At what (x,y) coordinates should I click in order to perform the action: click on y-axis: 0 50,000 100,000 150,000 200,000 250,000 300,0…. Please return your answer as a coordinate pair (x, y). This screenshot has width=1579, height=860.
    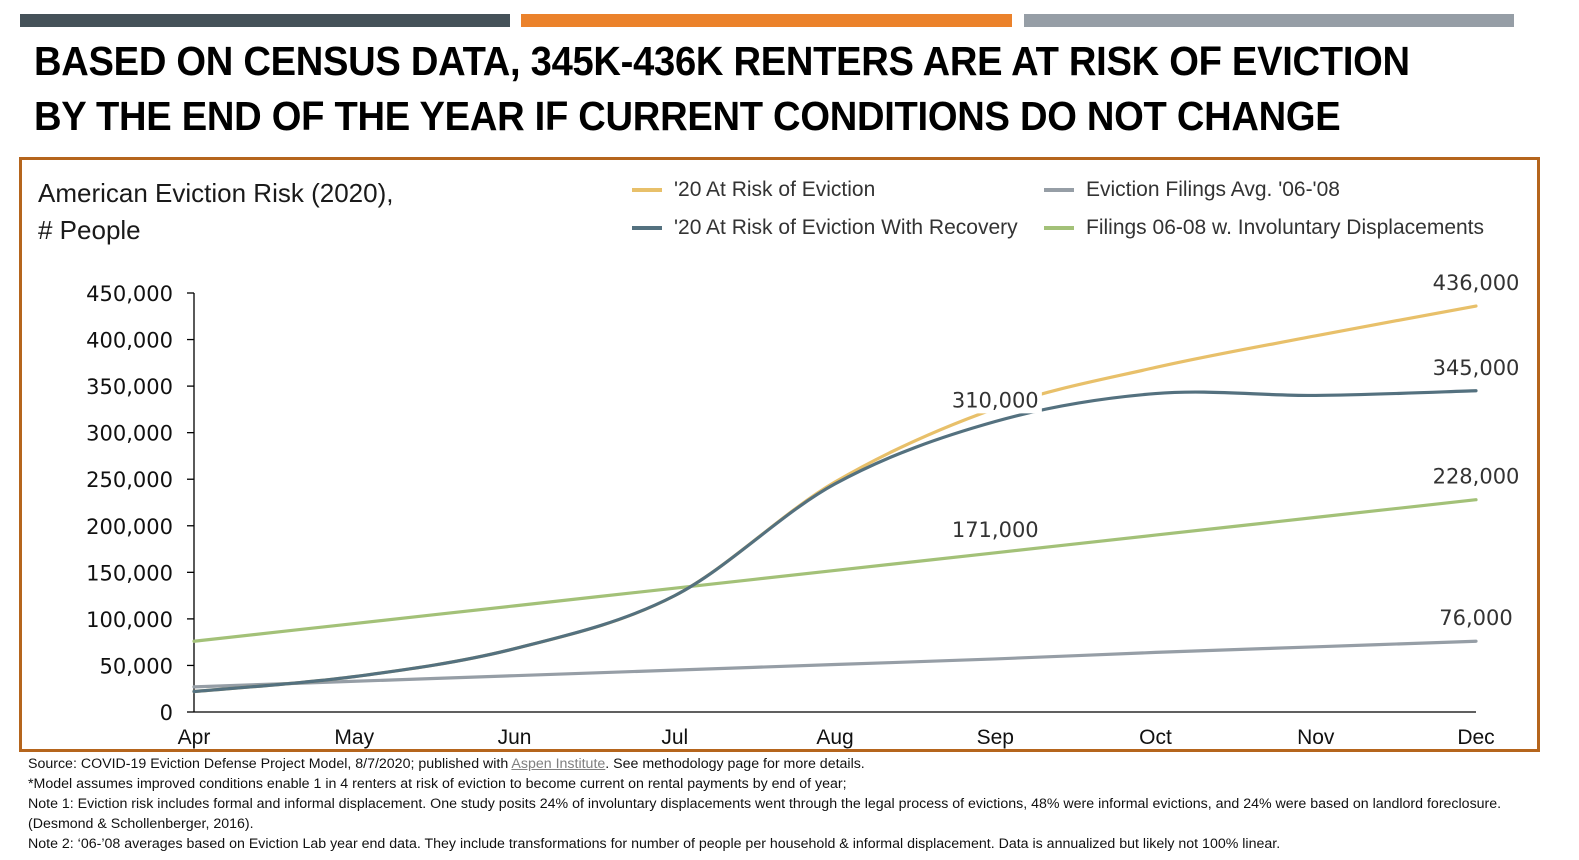
    Looking at the image, I should click on (140, 503).